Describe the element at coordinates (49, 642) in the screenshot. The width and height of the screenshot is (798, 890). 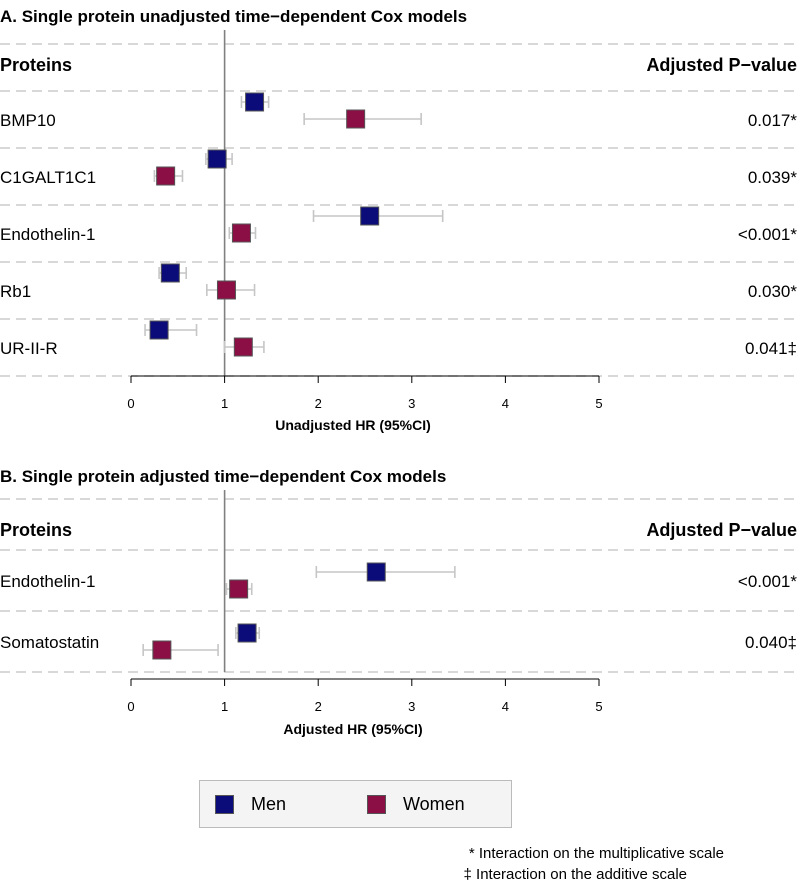
I see `panel-b-protein-label: Somatostatin` at that location.